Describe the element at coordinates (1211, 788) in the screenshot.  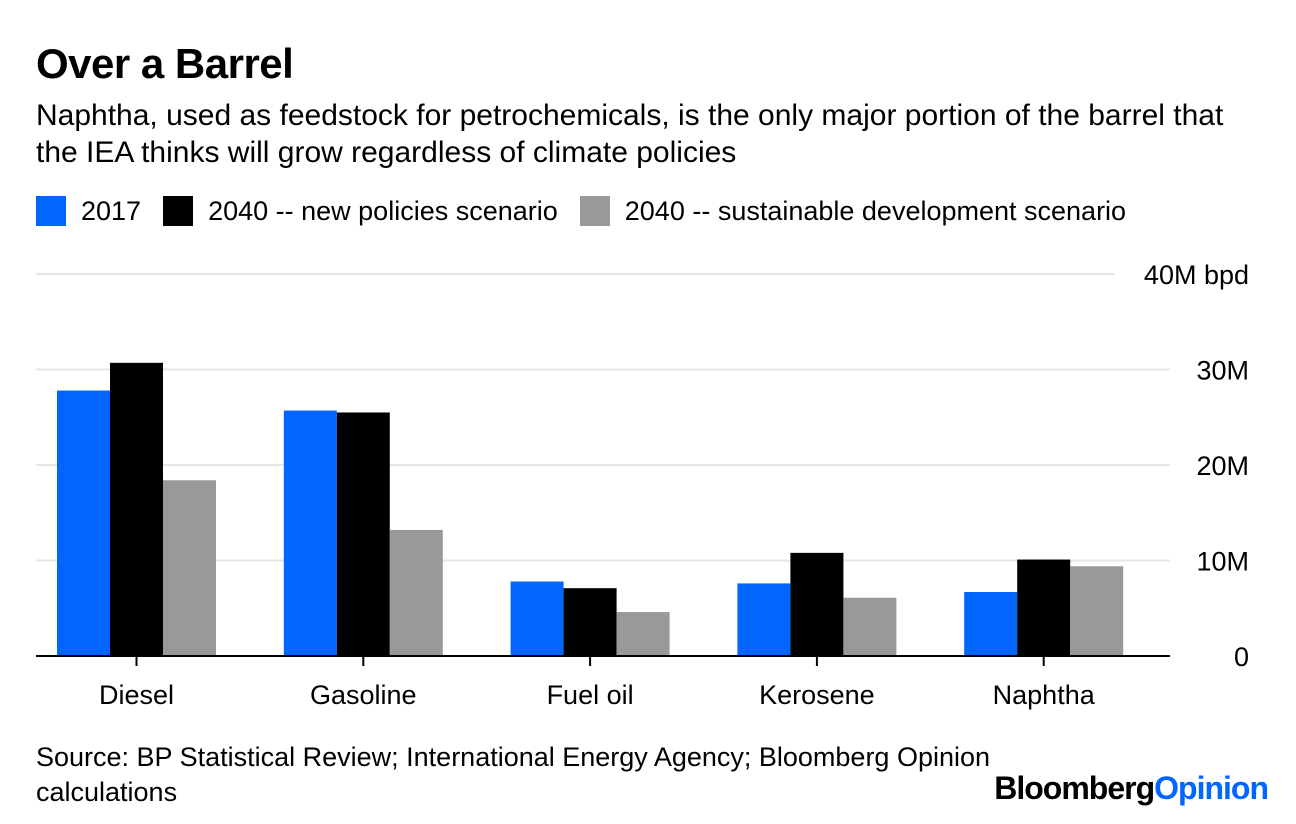
I see `logo-opinion-text: Opinion` at that location.